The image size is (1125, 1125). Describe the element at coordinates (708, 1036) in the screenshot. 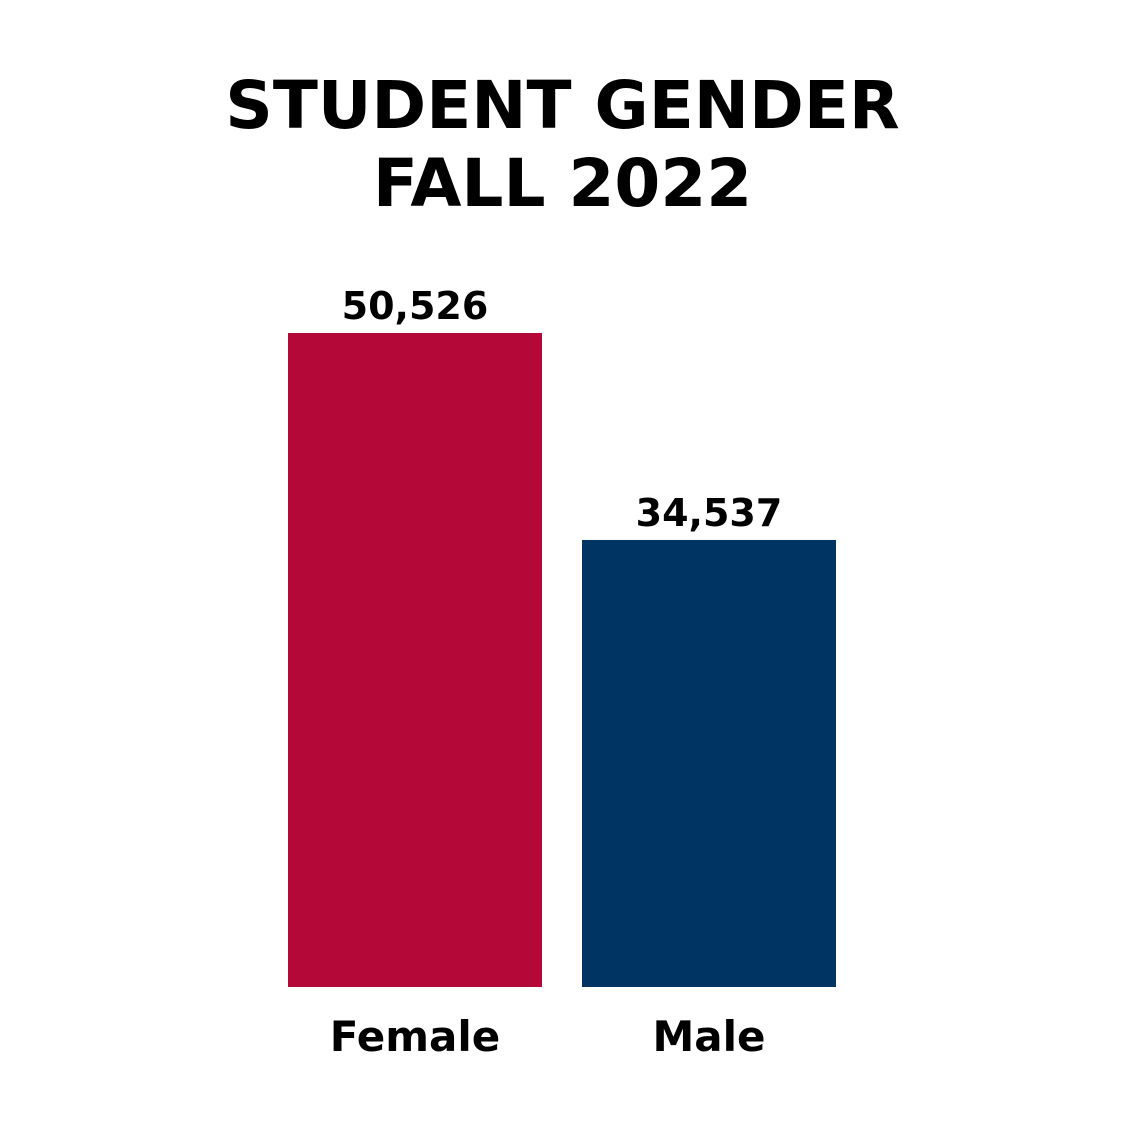

I see `category-label-male: Male` at that location.